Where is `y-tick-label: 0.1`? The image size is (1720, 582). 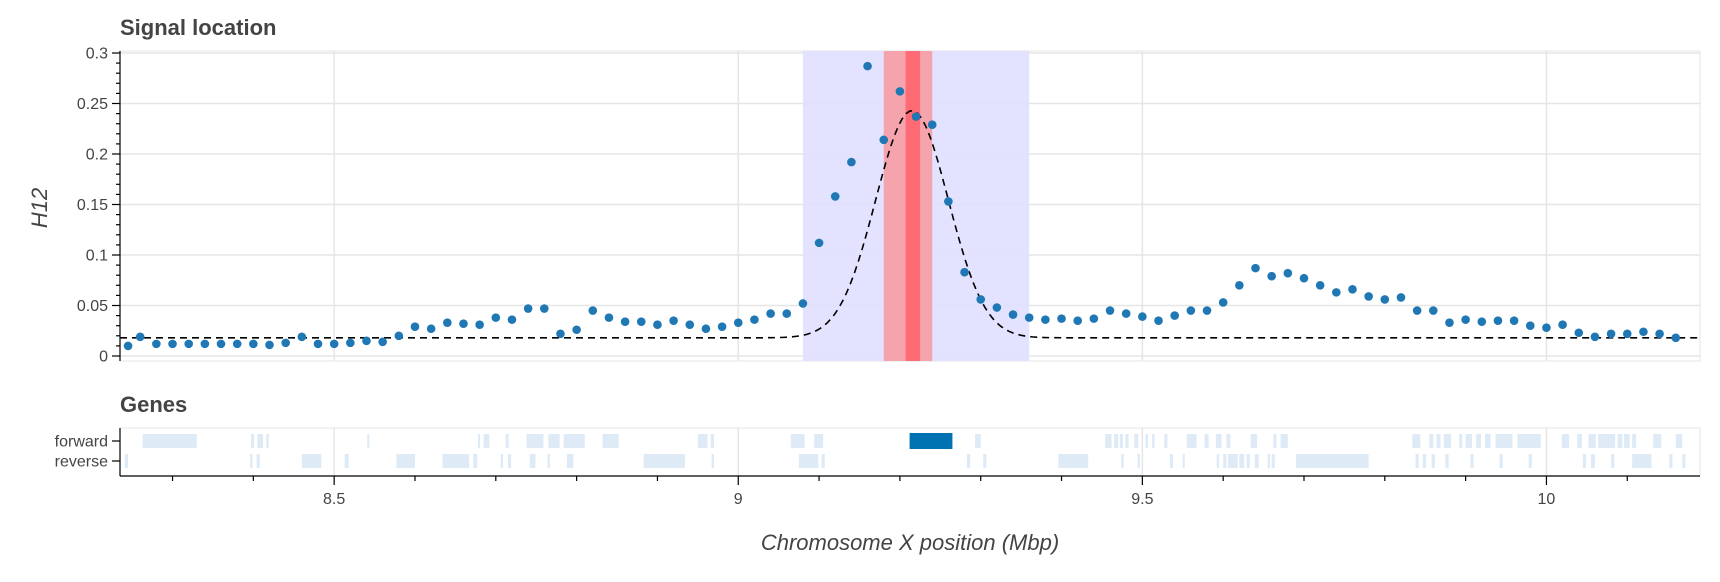 y-tick-label: 0.1 is located at coordinates (97, 256).